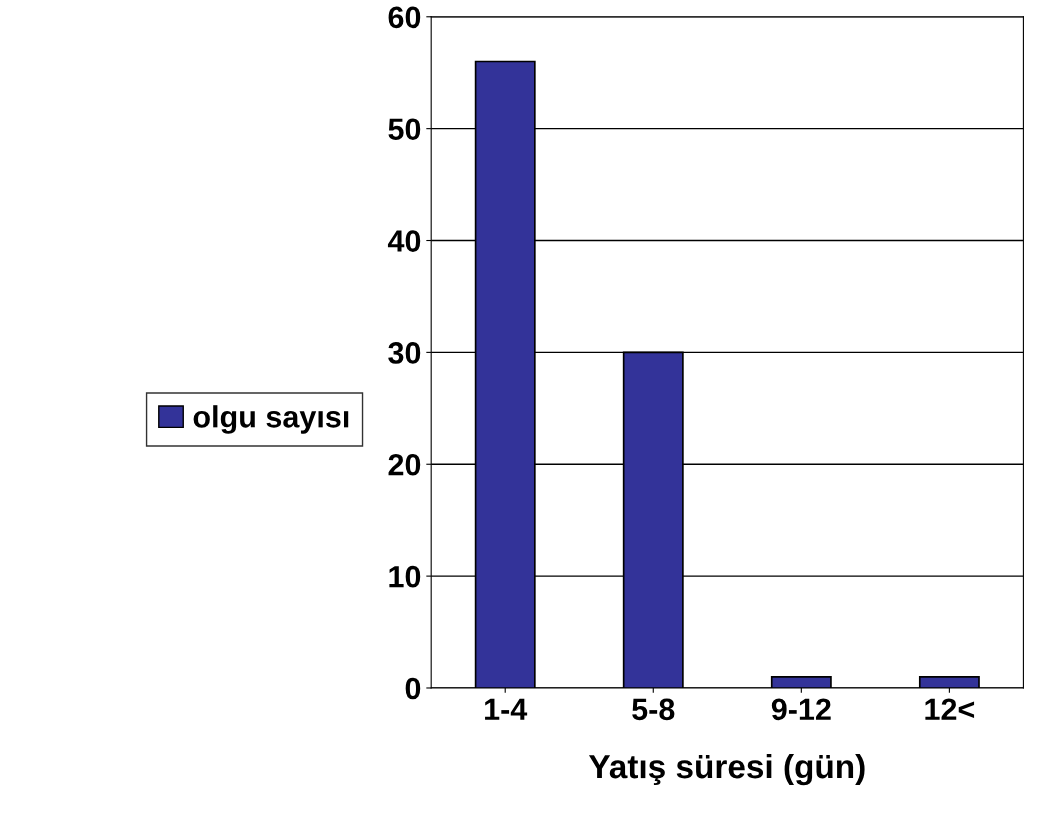 The image size is (1039, 839). What do you see at coordinates (653, 709) in the screenshot?
I see `x-tick-label: 5-8` at bounding box center [653, 709].